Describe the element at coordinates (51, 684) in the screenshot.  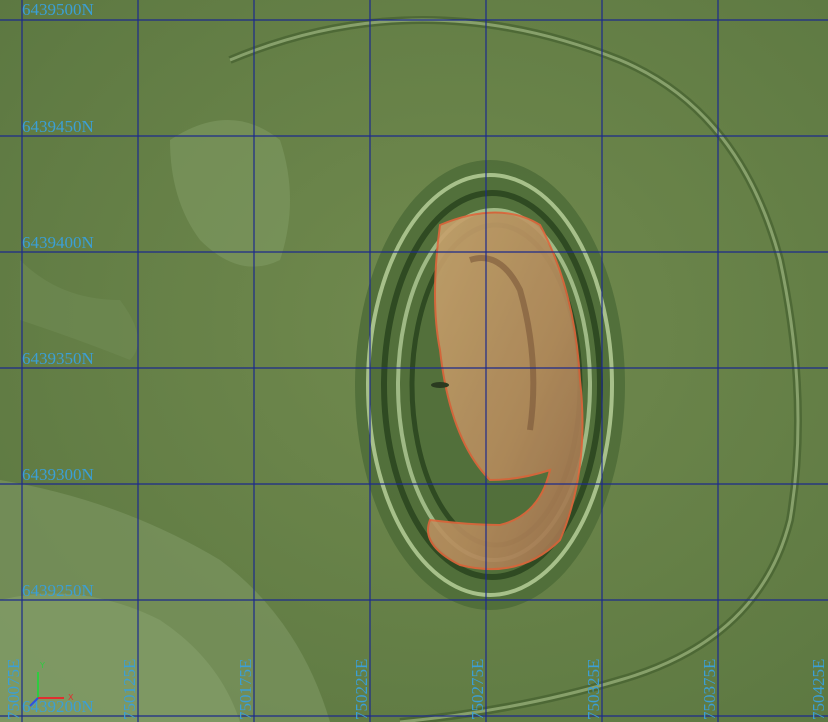
I see `axis-triad: Y X` at that location.